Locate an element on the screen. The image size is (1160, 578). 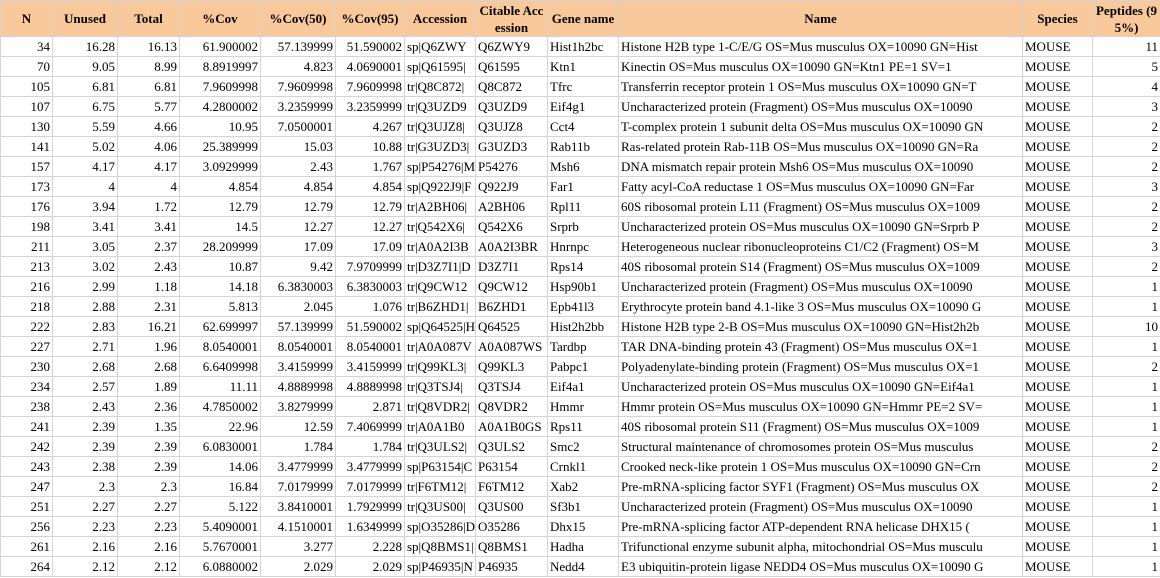
cell: 4.854 is located at coordinates (298, 186).